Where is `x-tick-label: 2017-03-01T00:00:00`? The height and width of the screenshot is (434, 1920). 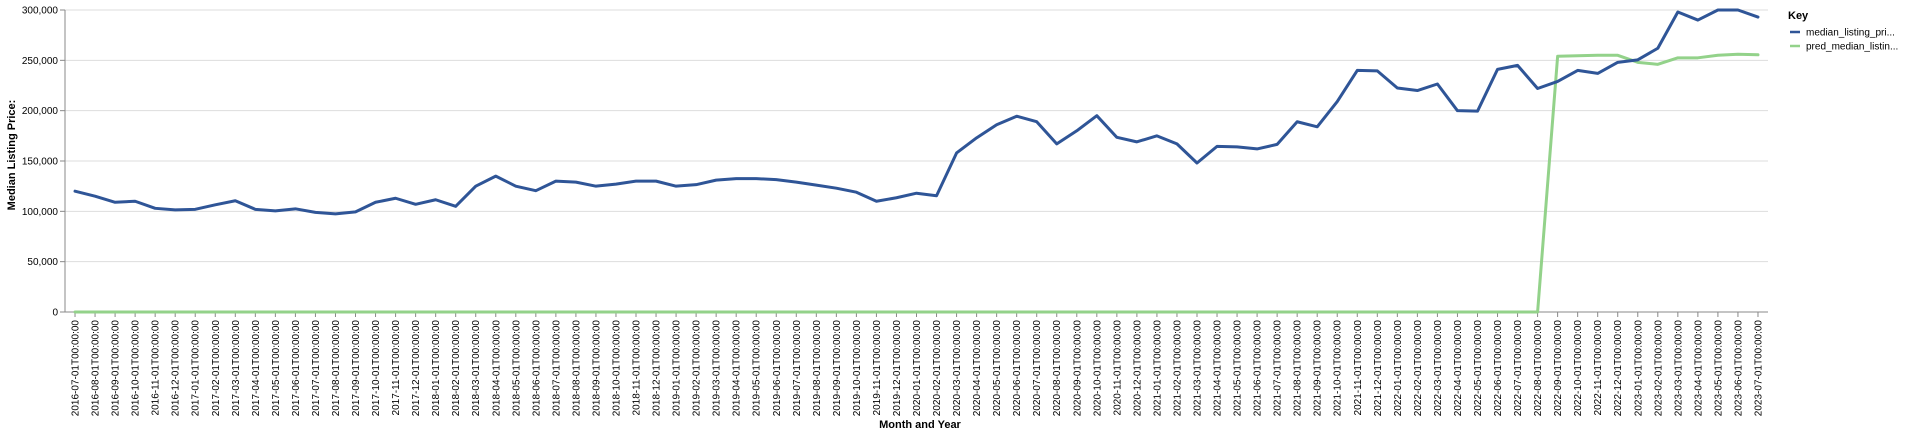
x-tick-label: 2017-03-01T00:00:00 is located at coordinates (236, 368).